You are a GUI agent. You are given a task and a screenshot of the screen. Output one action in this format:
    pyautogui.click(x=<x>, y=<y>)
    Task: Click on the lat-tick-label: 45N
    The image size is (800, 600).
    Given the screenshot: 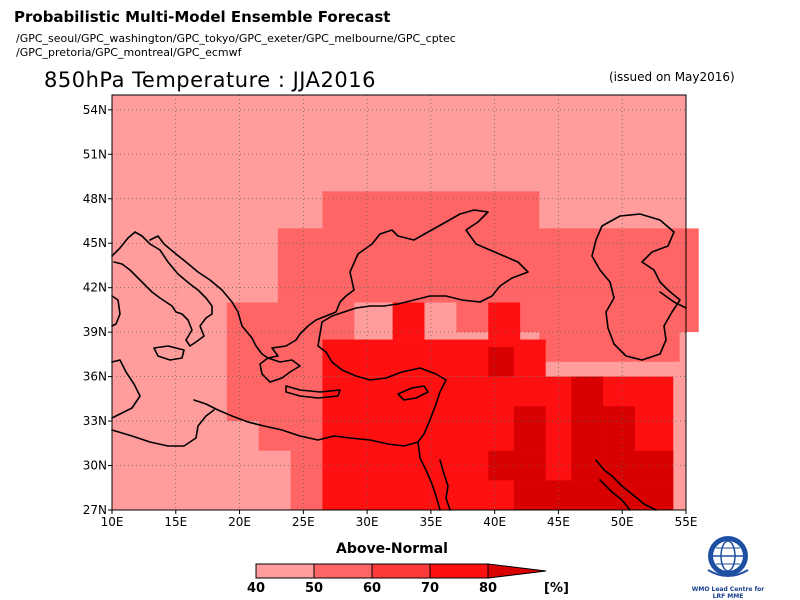 What is the action you would take?
    pyautogui.click(x=95, y=243)
    